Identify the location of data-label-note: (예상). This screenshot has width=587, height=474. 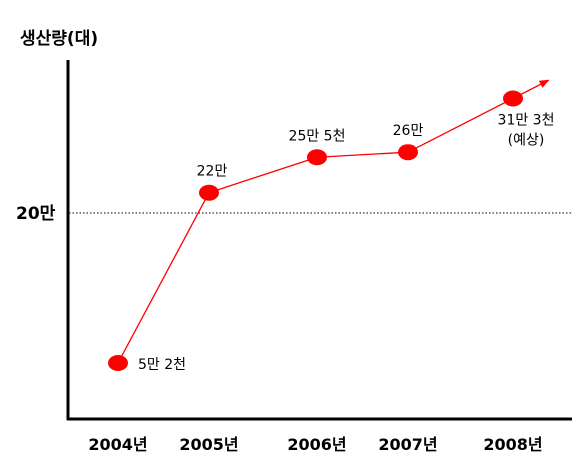
(526, 140).